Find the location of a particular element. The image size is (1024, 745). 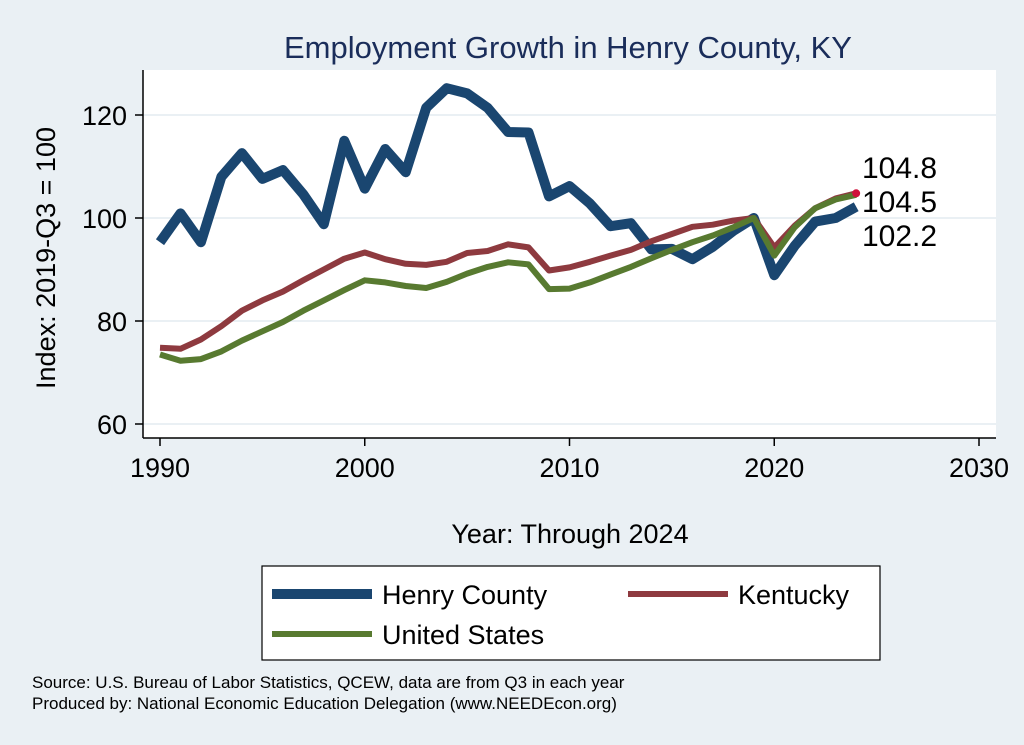

y-tick-label: 80 is located at coordinates (112, 322).